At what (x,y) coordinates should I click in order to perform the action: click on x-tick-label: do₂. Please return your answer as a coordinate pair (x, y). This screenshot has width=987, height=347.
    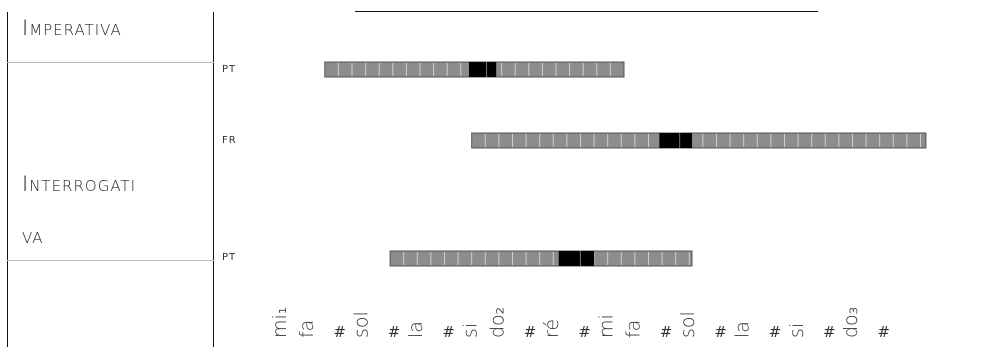
    Looking at the image, I should click on (498, 322).